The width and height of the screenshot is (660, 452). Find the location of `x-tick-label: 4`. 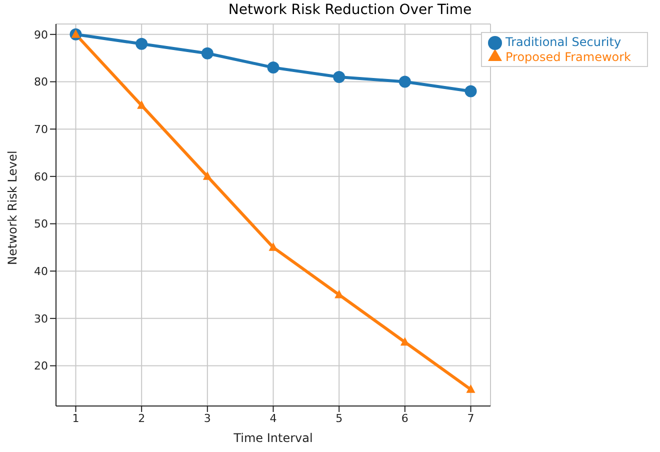

x-tick-label: 4 is located at coordinates (273, 418).